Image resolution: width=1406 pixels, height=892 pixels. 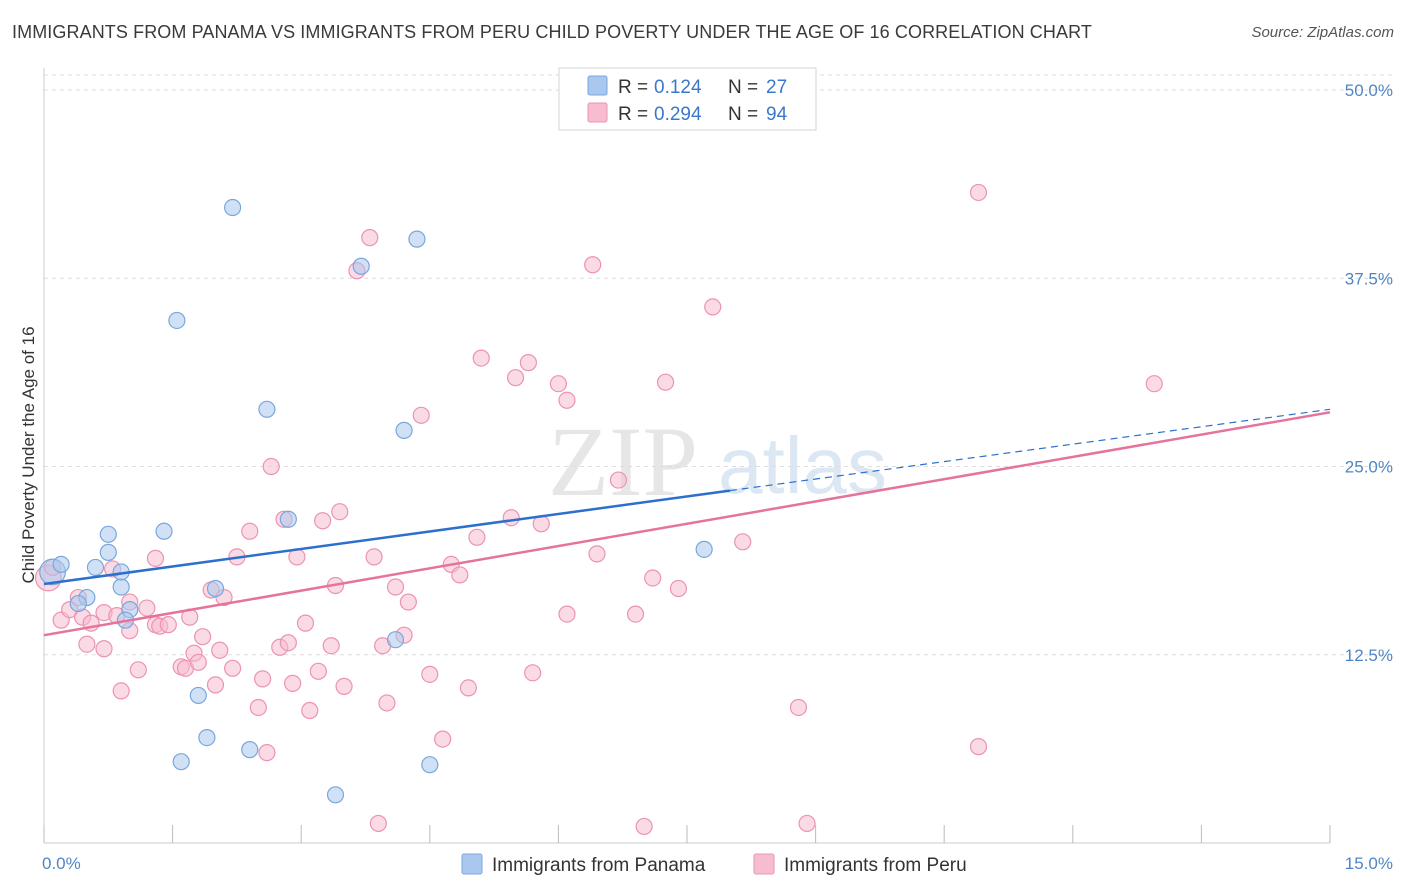 I want to click on y-tick-label-1: 25.0%, so click(x=1369, y=467).